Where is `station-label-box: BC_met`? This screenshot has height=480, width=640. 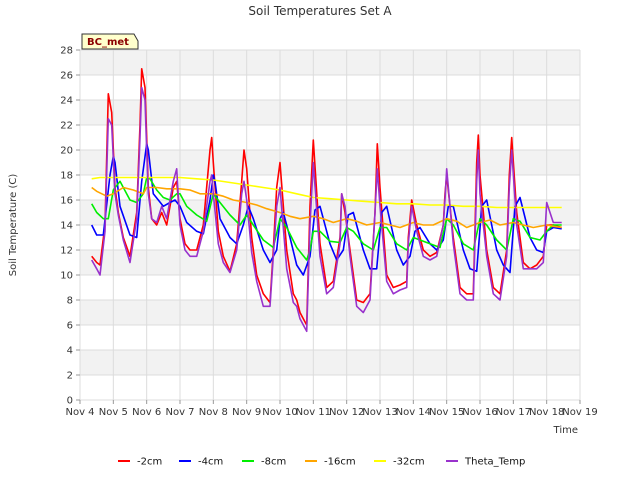
station-label-box: BC_met is located at coordinates (110, 41).